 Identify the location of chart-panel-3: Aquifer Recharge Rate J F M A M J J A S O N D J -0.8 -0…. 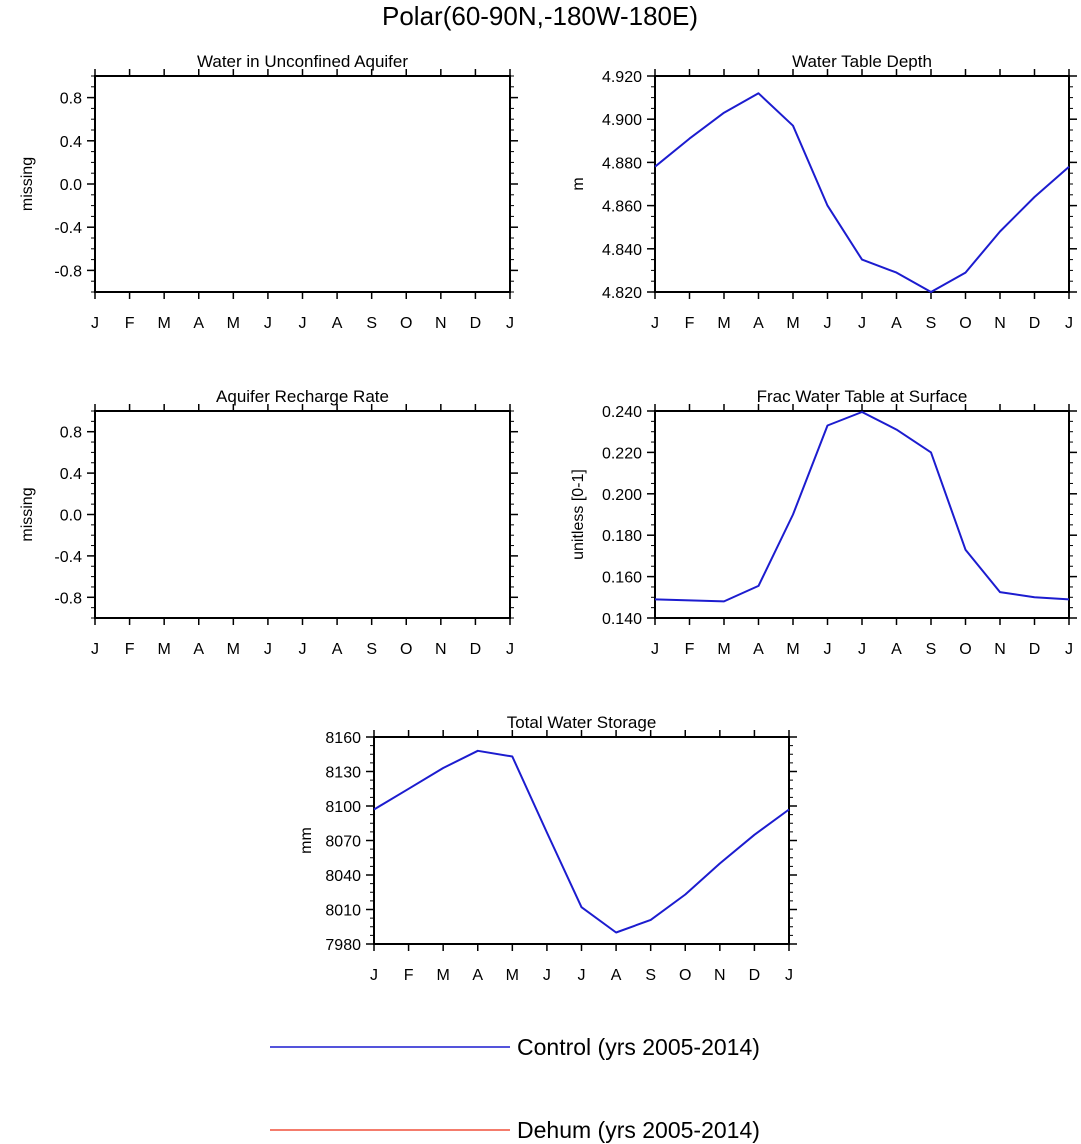
(268, 522).